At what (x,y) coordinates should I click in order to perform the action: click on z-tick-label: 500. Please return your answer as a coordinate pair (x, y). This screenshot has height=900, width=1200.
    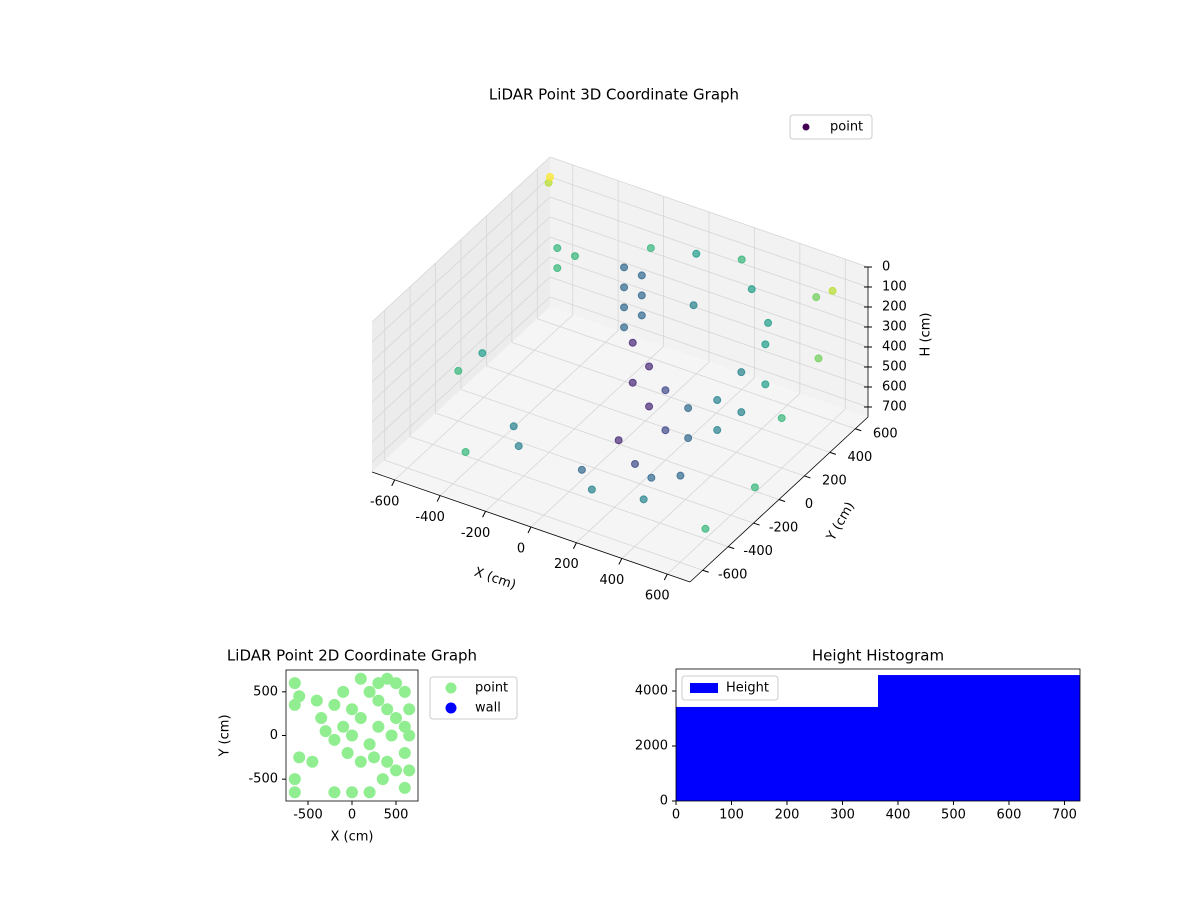
    Looking at the image, I should click on (894, 367).